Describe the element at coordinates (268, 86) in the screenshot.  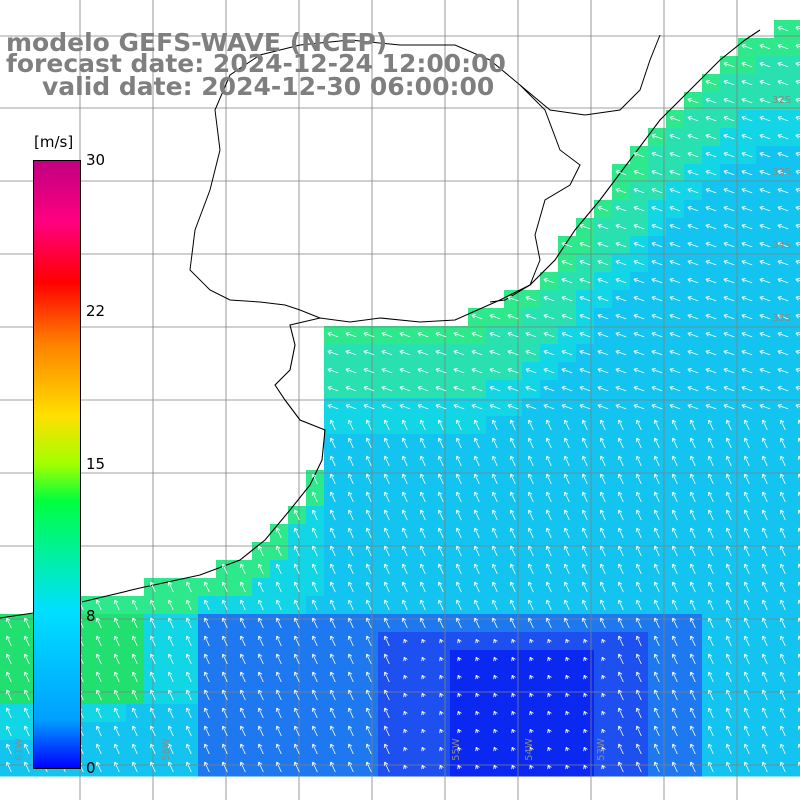
I see `title-valid-date: valid date: 2024-12-30 06:00:00` at that location.